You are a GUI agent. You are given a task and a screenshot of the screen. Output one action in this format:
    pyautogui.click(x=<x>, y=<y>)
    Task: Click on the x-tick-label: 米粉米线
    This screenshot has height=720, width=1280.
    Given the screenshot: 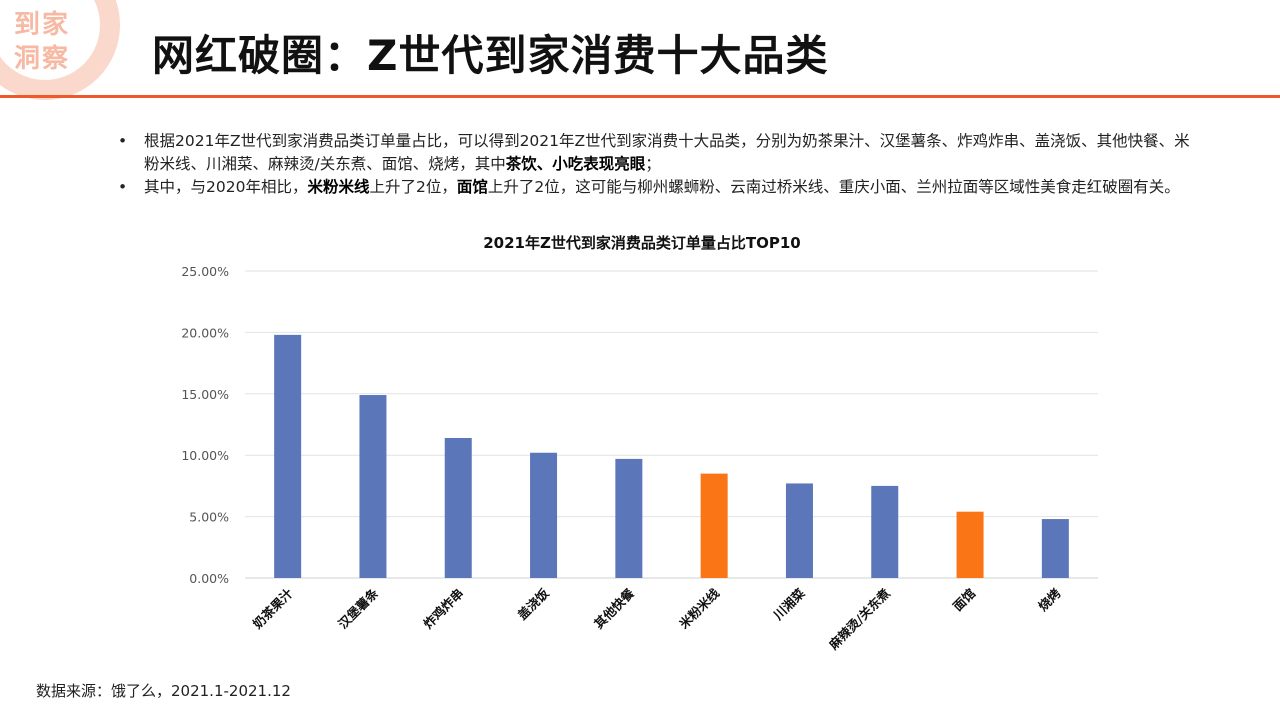 What is the action you would take?
    pyautogui.click(x=699, y=608)
    